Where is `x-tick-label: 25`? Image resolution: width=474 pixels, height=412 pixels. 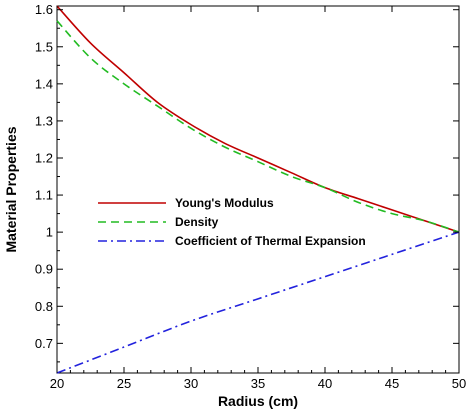 x-tick-label: 25 is located at coordinates (124, 383).